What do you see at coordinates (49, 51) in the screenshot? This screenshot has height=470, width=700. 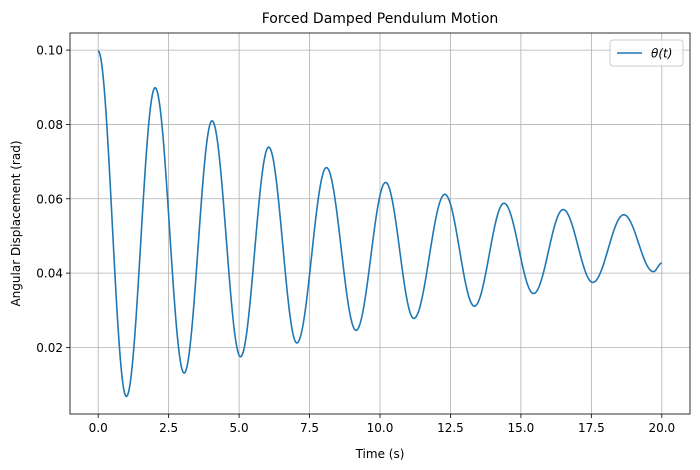 I see `y-tick-label: 0.10` at bounding box center [49, 51].